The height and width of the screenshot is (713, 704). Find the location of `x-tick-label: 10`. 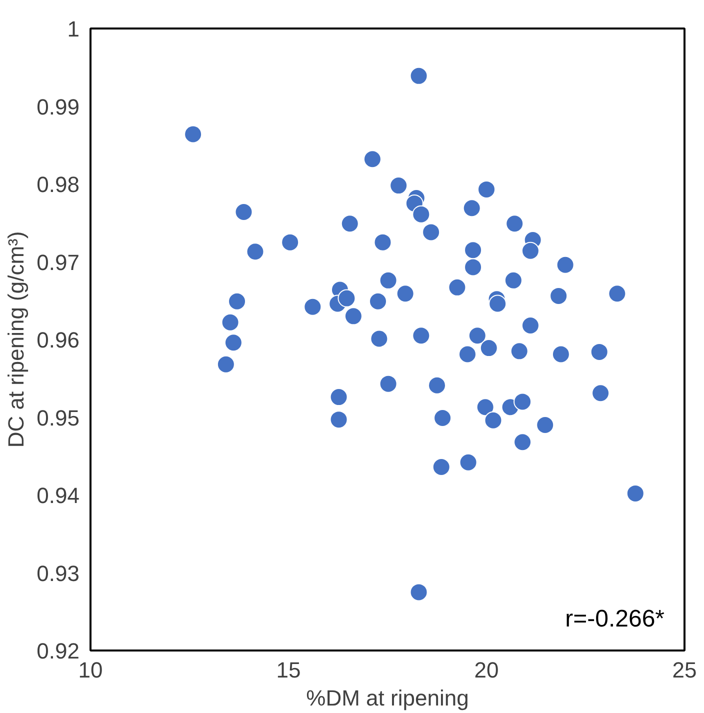

x-tick-label: 10 is located at coordinates (90, 670).